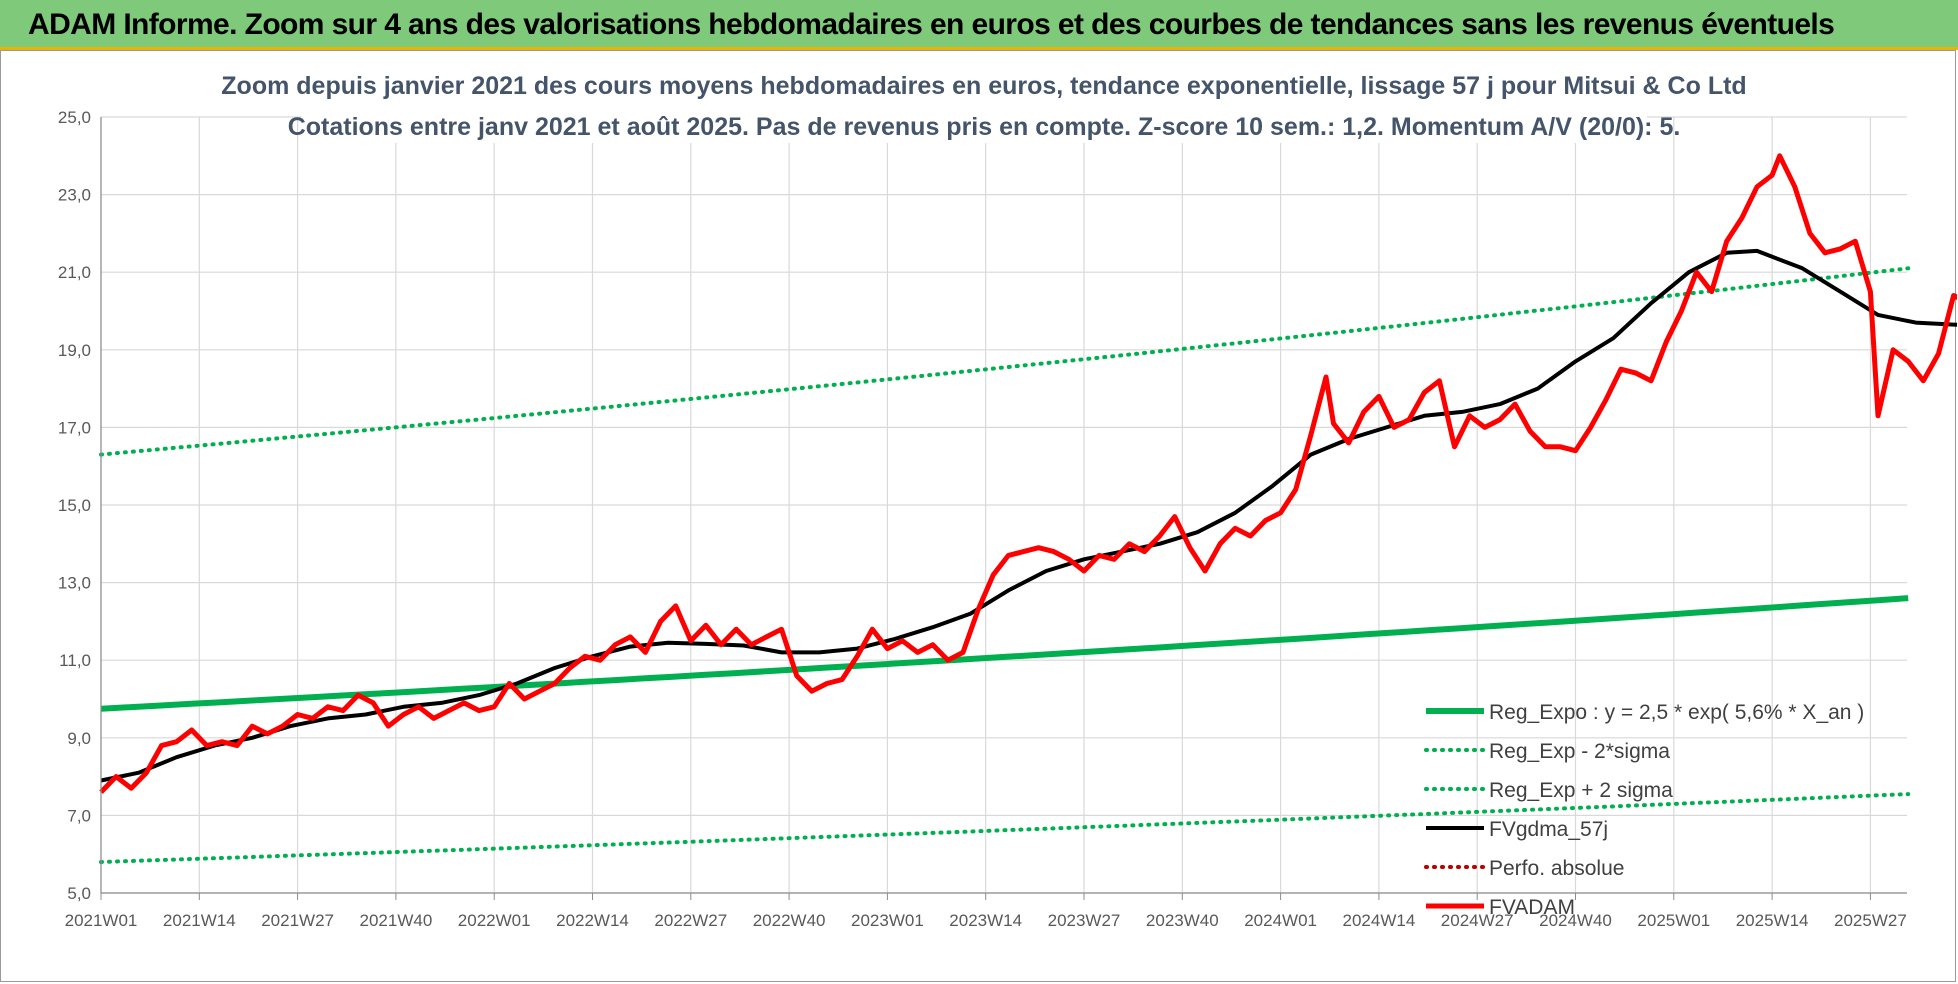 The width and height of the screenshot is (1958, 984). Describe the element at coordinates (101, 920) in the screenshot. I see `x-tick-label: 2021W01` at that location.